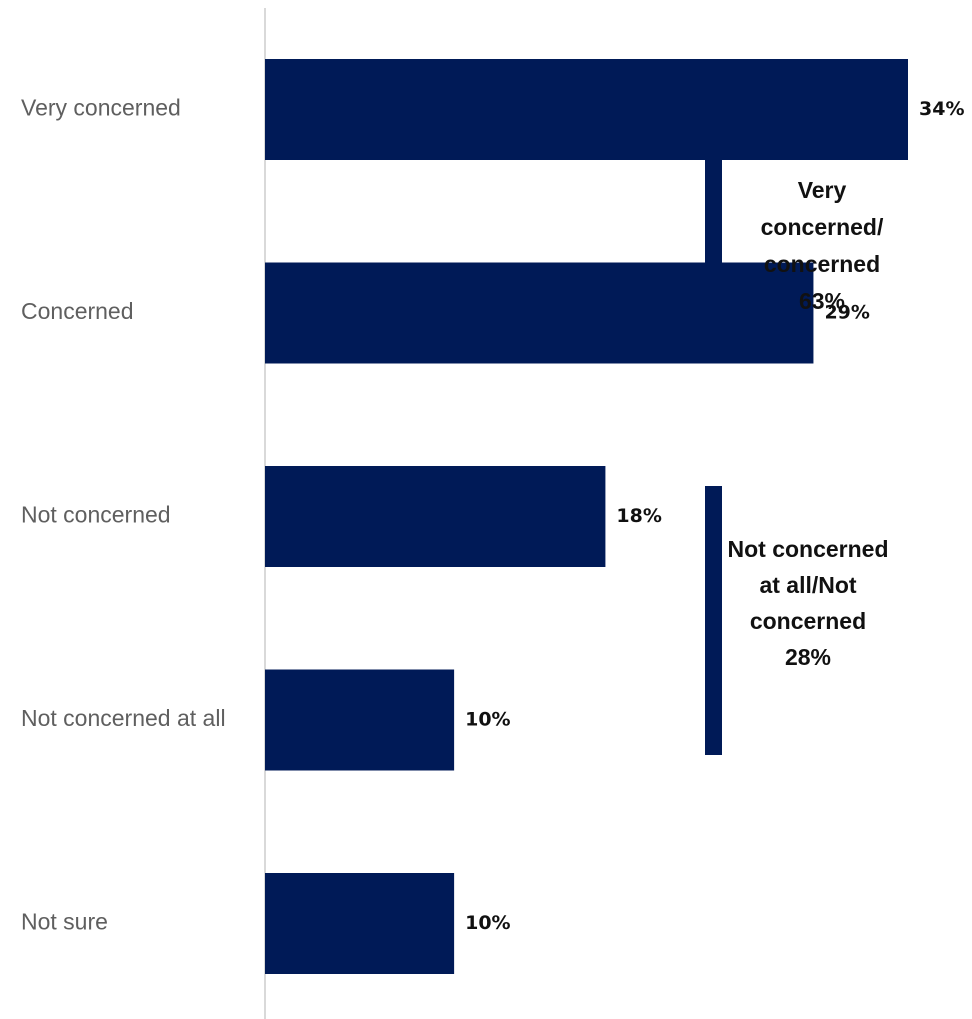 The height and width of the screenshot is (1019, 972). Describe the element at coordinates (808, 657) in the screenshot. I see `group-label-line: 28%` at that location.